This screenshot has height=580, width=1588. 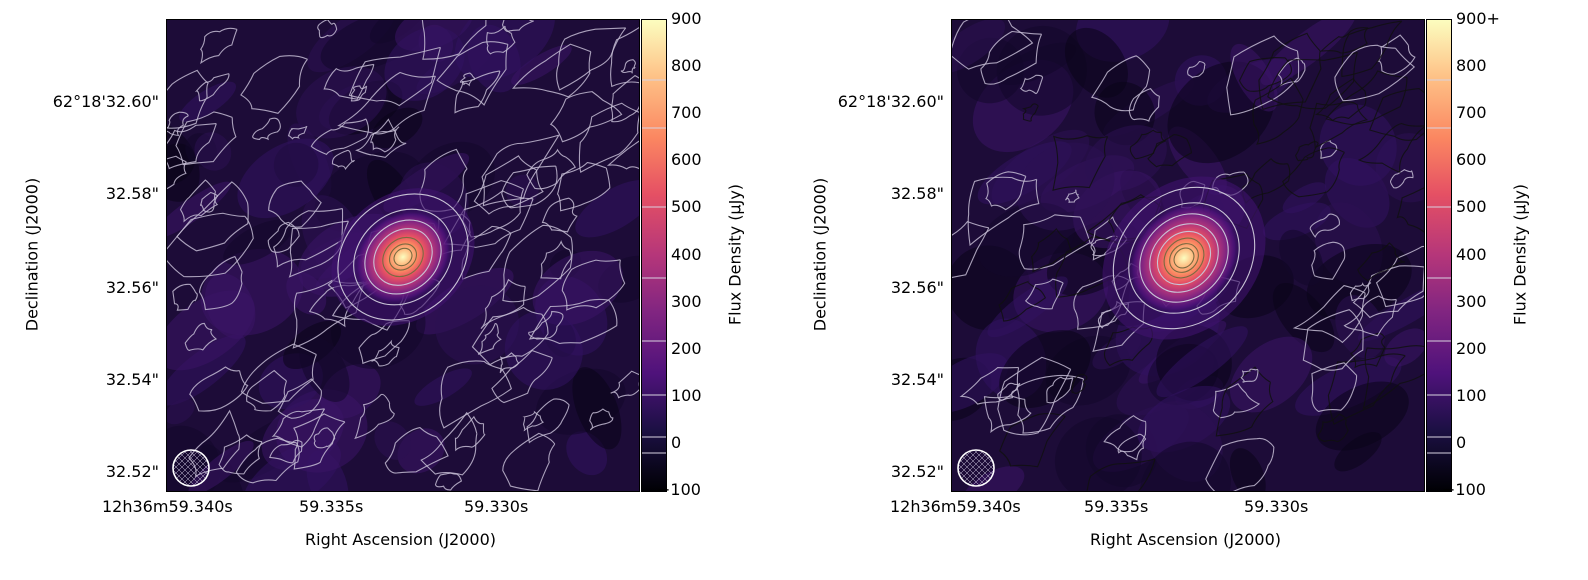 What do you see at coordinates (132, 379) in the screenshot?
I see `y-tick-label: 32.54"` at bounding box center [132, 379].